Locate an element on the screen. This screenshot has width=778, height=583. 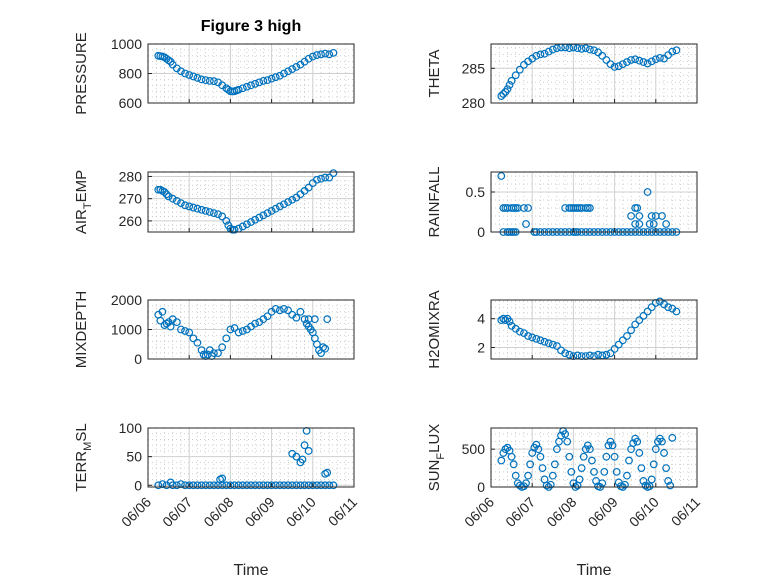
y-axis-label: RAINFALL is located at coordinates (434, 202).